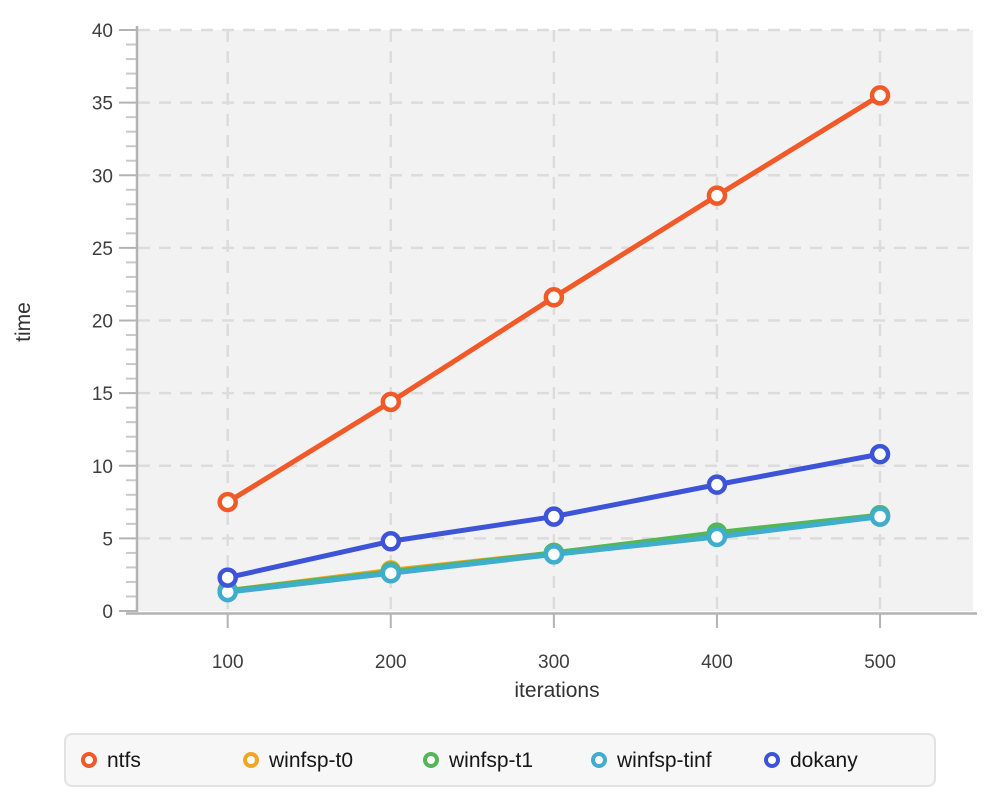 The height and width of the screenshot is (800, 1000). What do you see at coordinates (23, 322) in the screenshot?
I see `y-axis-title: time` at bounding box center [23, 322].